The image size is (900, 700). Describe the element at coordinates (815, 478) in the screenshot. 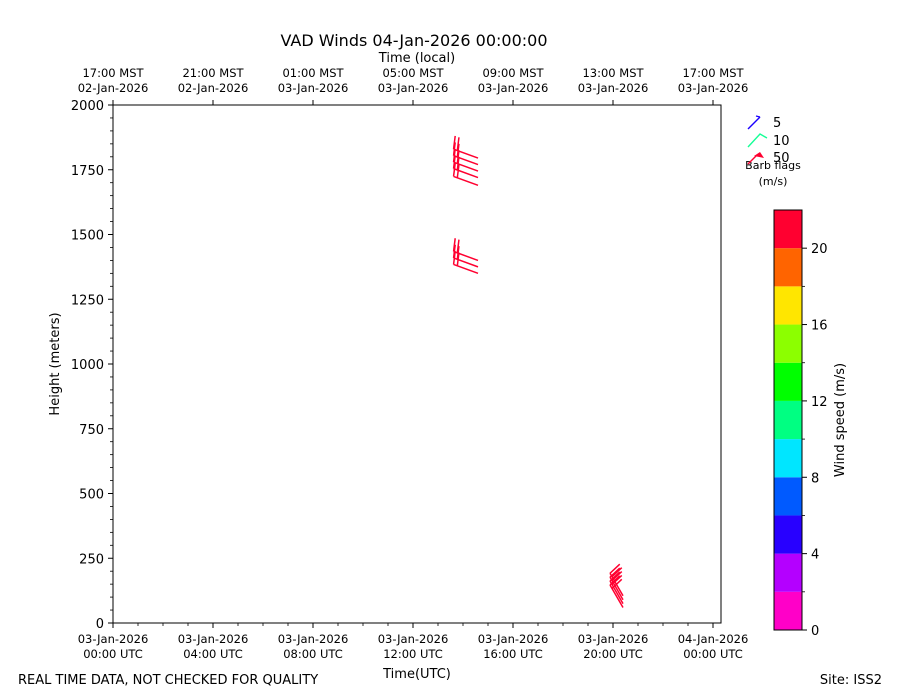

I see `colorbar-tick-label: 8` at that location.